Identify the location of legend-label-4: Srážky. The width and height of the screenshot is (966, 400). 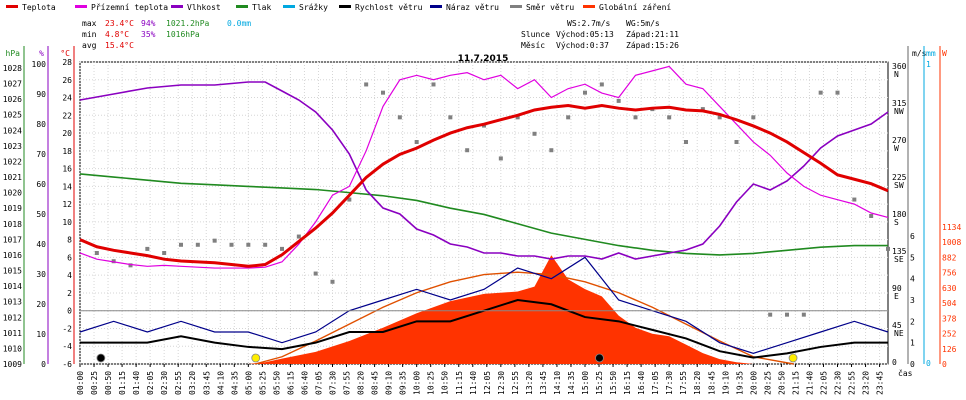
(313, 7).